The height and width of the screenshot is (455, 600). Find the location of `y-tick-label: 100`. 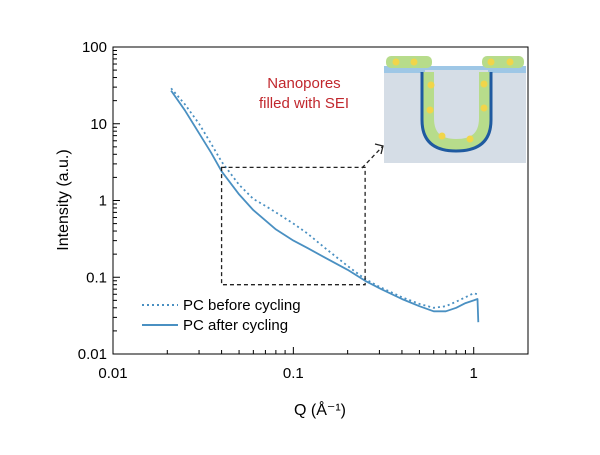

y-tick-label: 100 is located at coordinates (94, 47).